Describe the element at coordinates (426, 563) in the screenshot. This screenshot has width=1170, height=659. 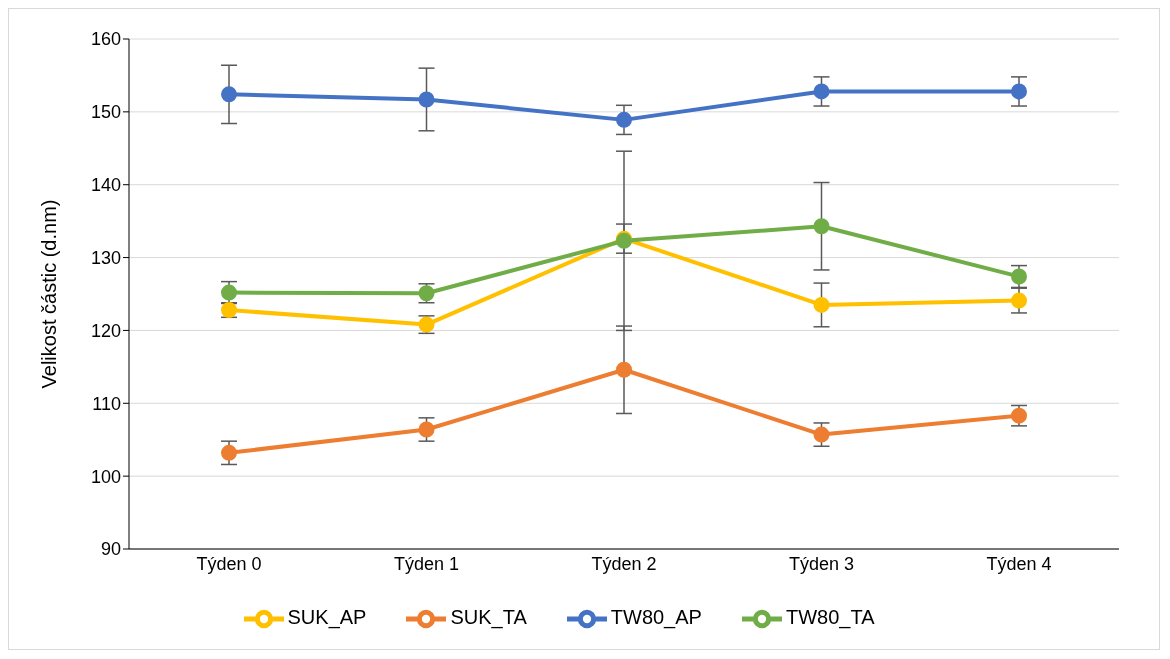
I see `x-tick-label: Týden 1` at that location.